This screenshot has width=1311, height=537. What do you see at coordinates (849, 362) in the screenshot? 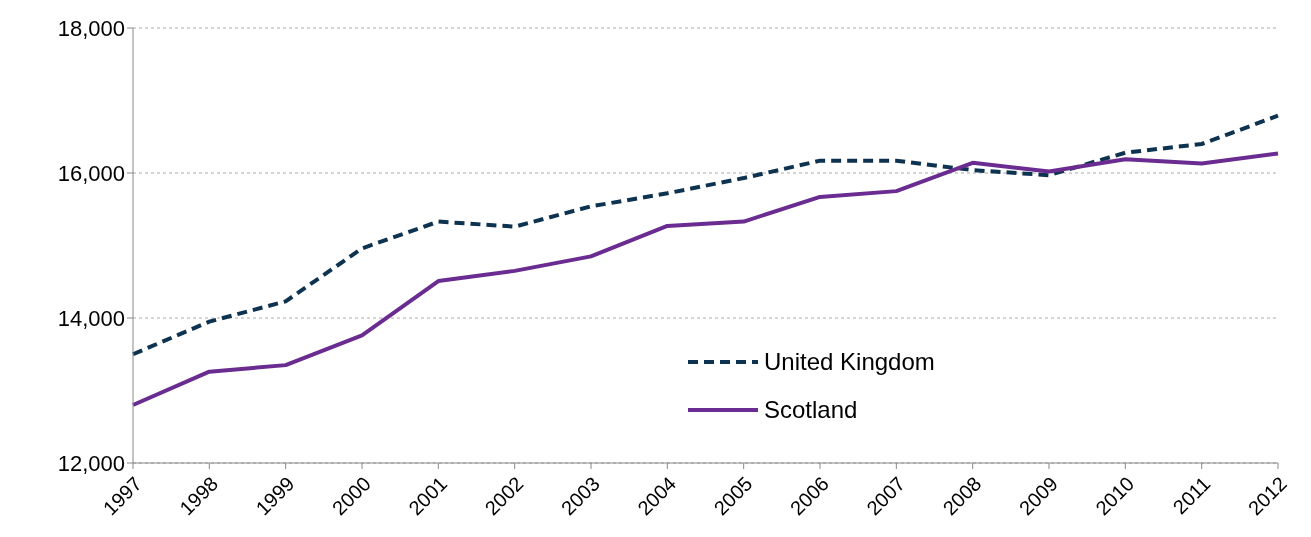
I see `legend-label: United Kingdom` at bounding box center [849, 362].